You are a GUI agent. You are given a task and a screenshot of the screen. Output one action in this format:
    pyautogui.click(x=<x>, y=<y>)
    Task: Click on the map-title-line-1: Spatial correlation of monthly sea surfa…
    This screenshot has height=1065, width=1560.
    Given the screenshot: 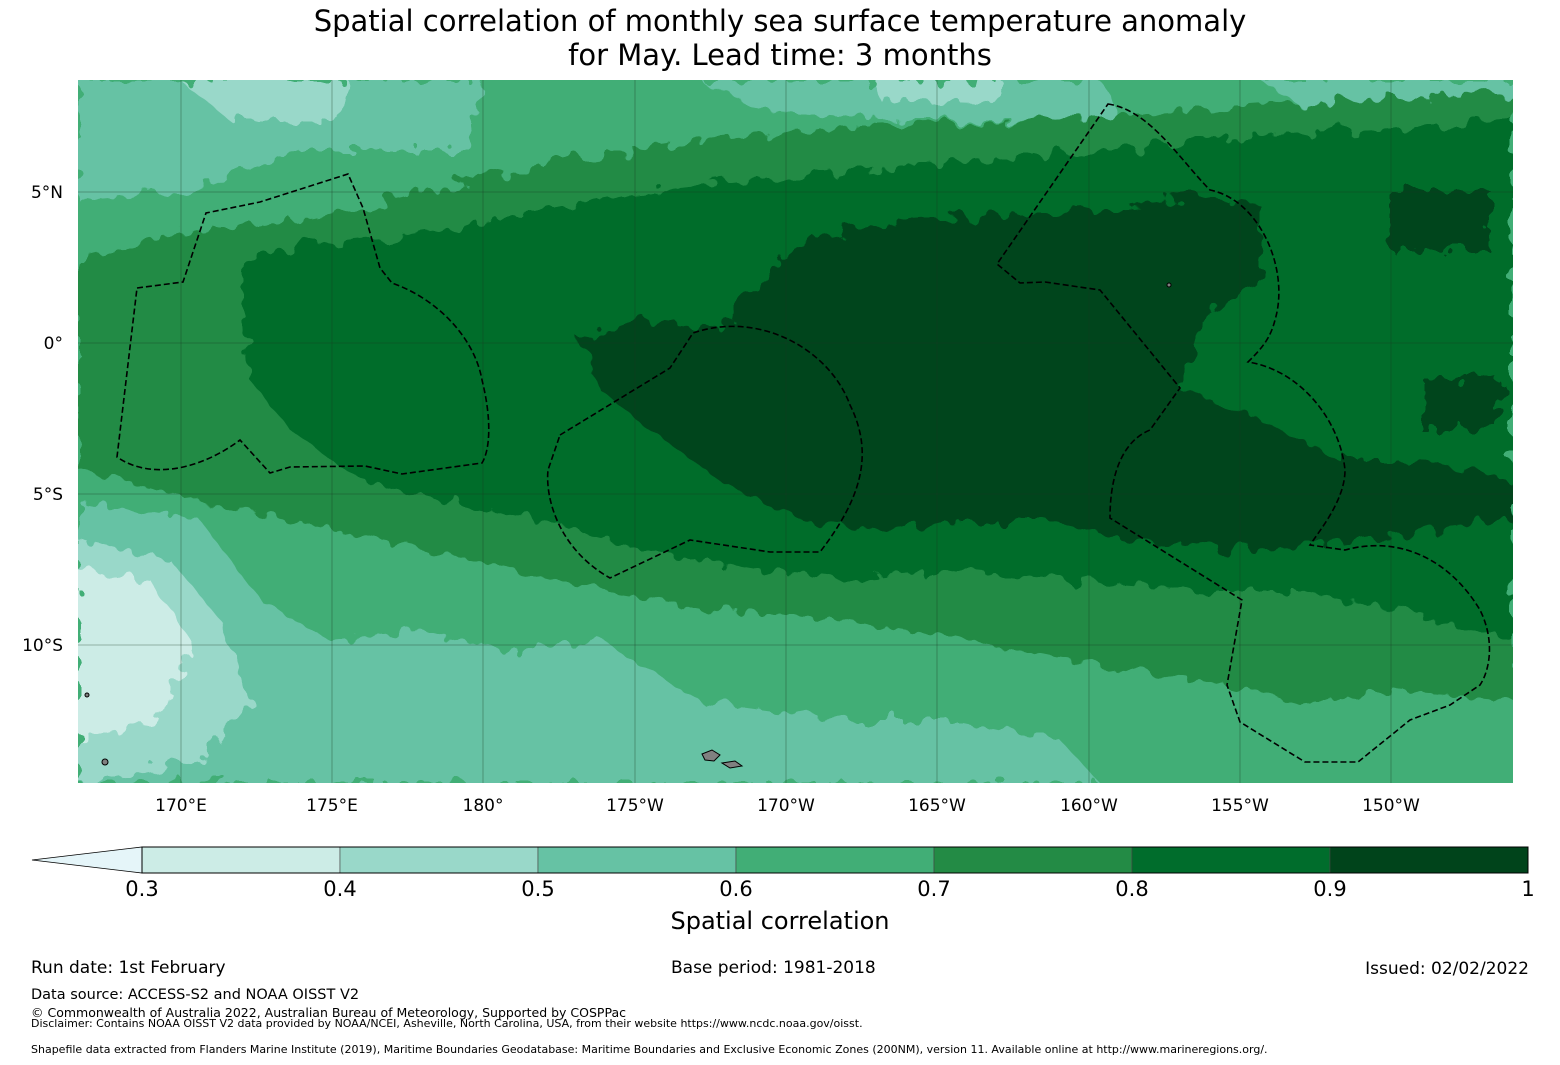 What is the action you would take?
    pyautogui.click(x=780, y=21)
    